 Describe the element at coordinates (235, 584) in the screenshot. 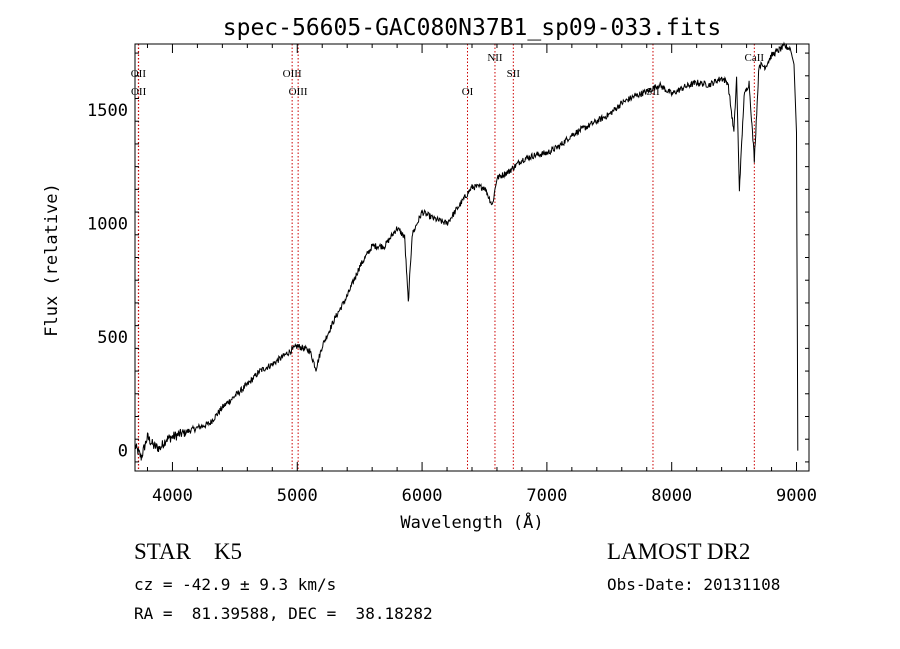

I see `redshift-cz: cz = -42.9 ± 9.3 km/s` at that location.